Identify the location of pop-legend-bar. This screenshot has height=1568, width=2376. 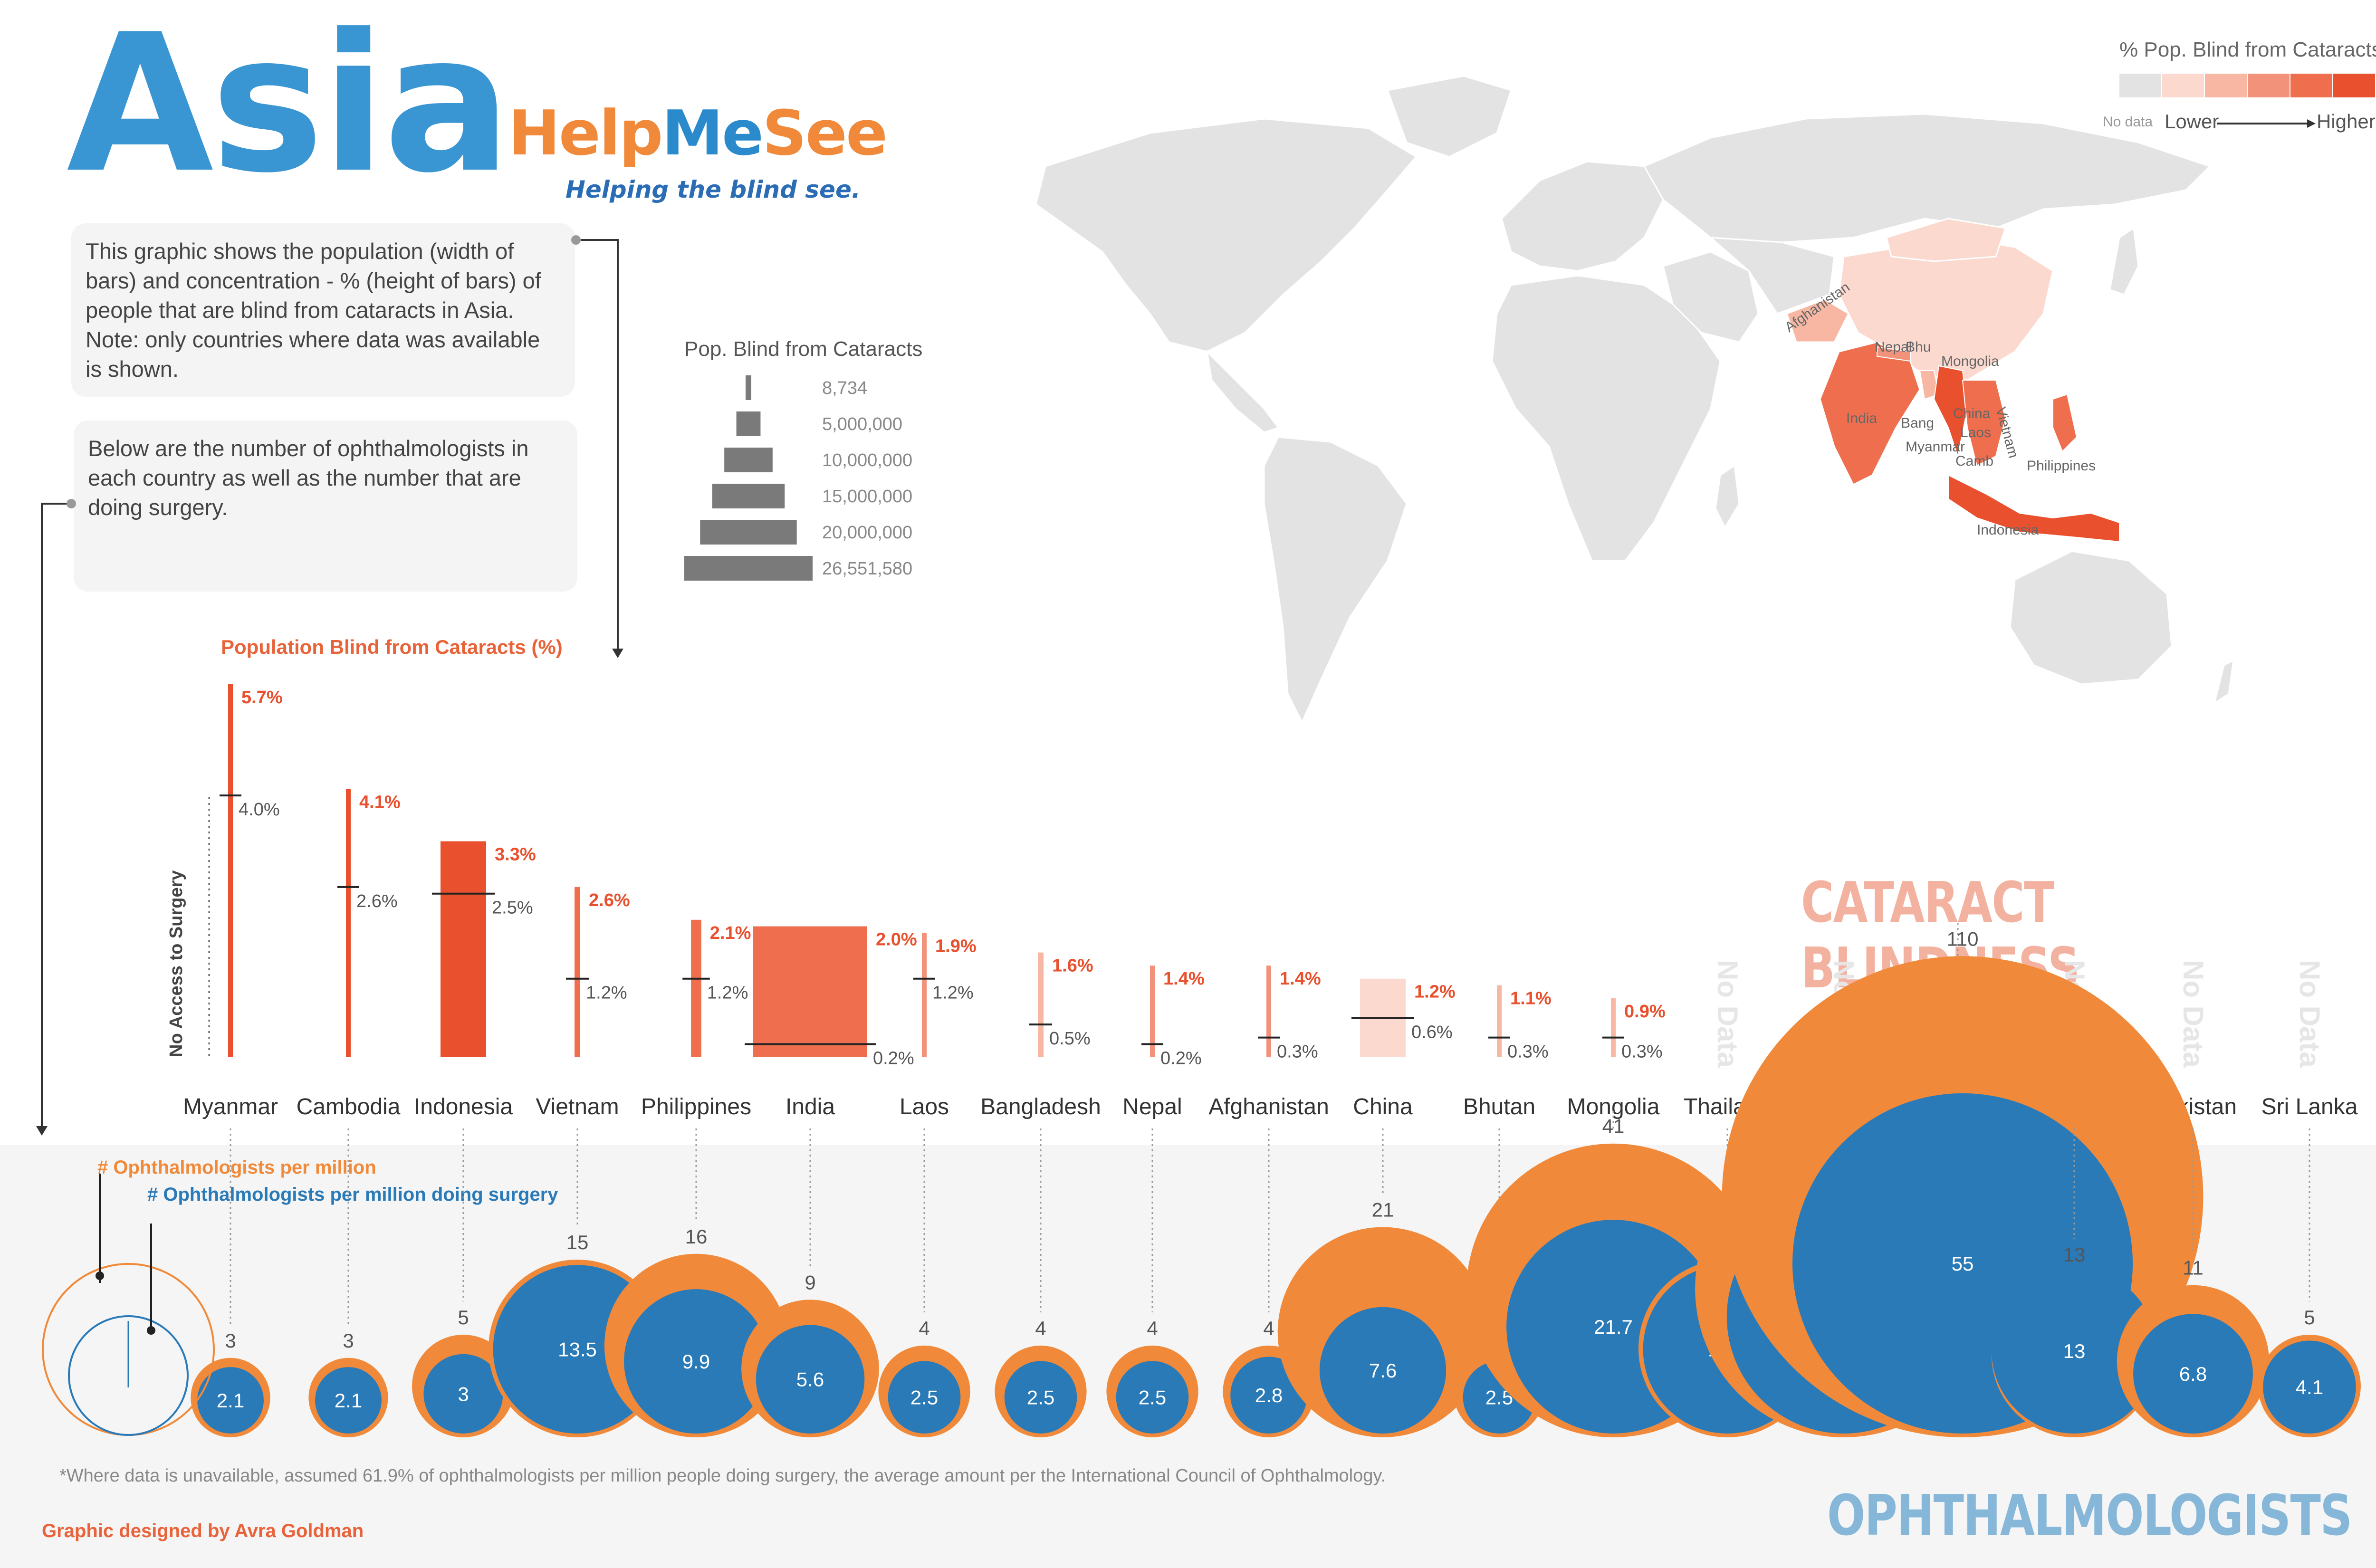
(748, 388).